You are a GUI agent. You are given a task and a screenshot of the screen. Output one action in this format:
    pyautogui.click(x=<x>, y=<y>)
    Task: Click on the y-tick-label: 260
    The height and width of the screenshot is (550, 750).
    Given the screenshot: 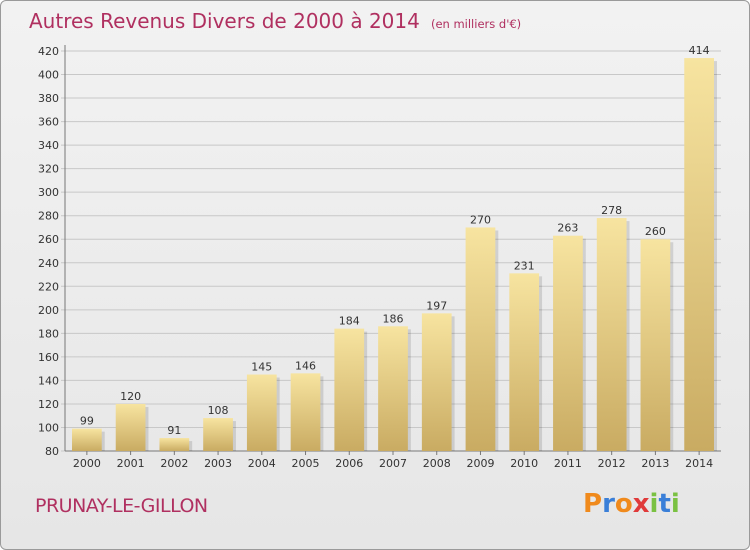 What is the action you would take?
    pyautogui.click(x=48, y=239)
    